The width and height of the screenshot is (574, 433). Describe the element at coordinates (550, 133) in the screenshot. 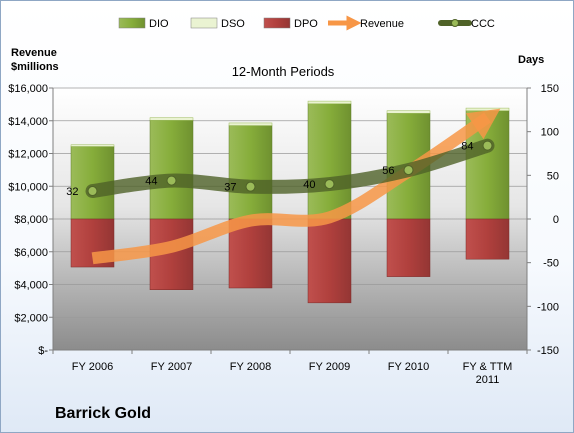

I see `y-right-tick-label: 100` at that location.